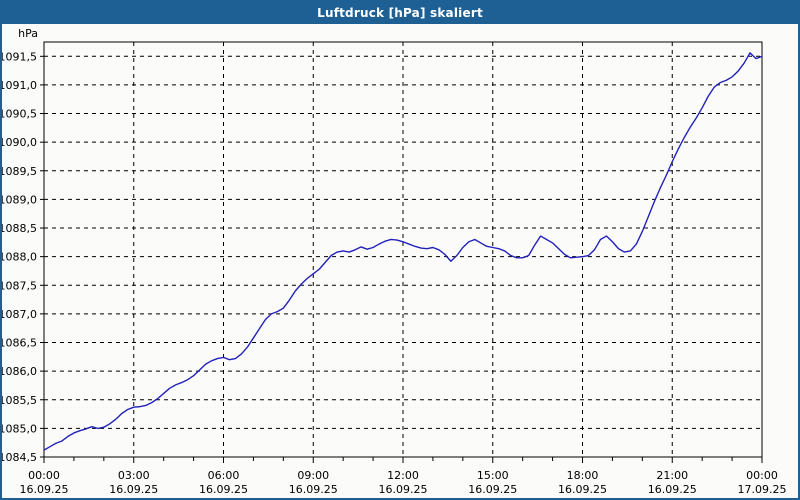 The image size is (800, 500). I want to click on x-tick-label-time: 21:00, so click(672, 475).